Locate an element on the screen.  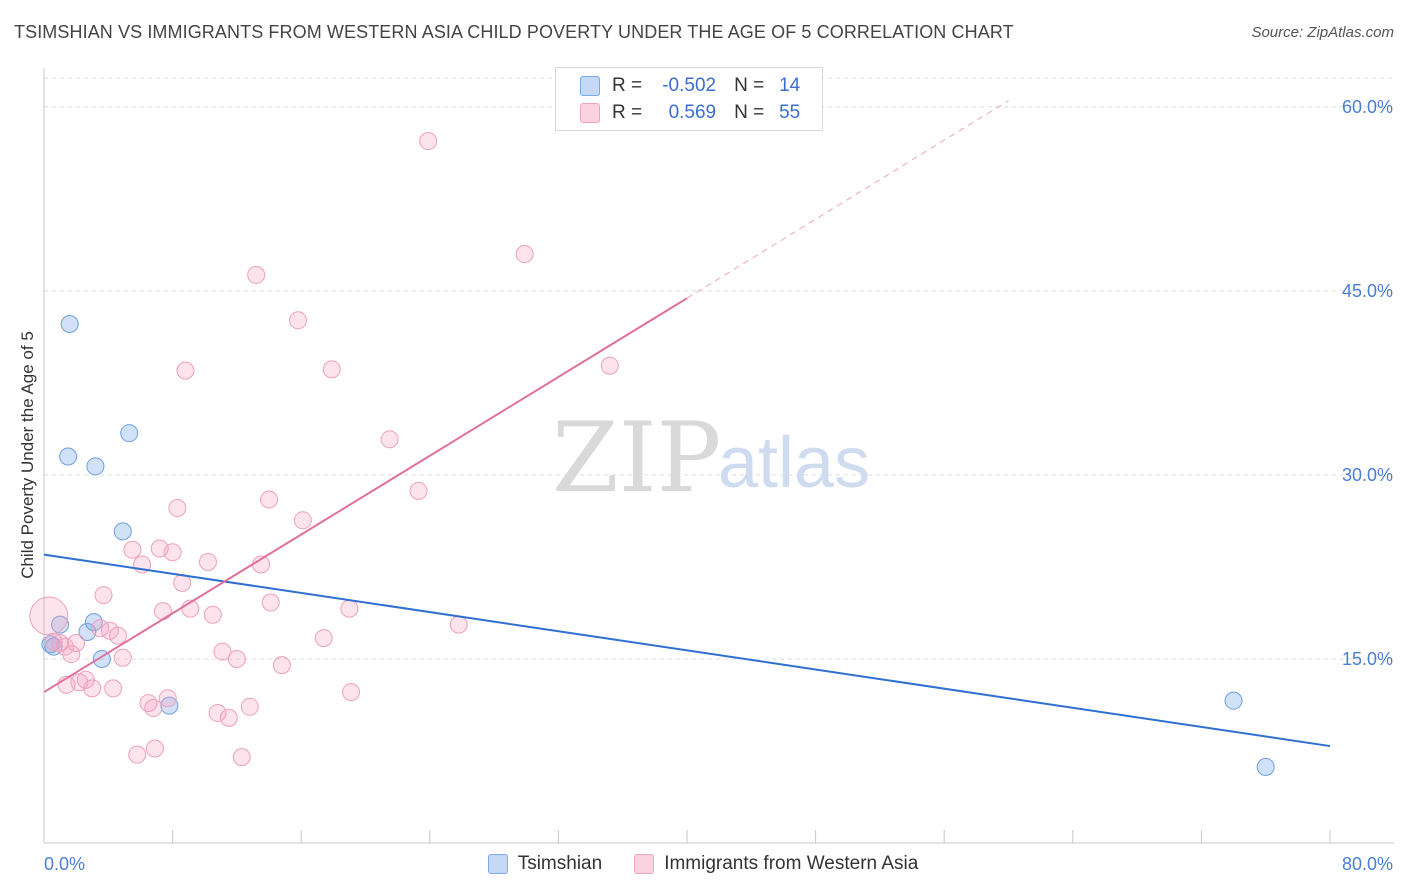
legend-item-tsimshian: Tsimshian is located at coordinates (545, 864).